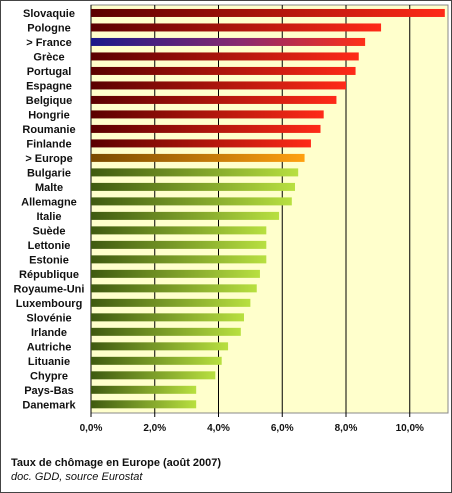 The image size is (452, 493). Describe the element at coordinates (49, 376) in the screenshot. I see `category-label-25: Chypre` at that location.